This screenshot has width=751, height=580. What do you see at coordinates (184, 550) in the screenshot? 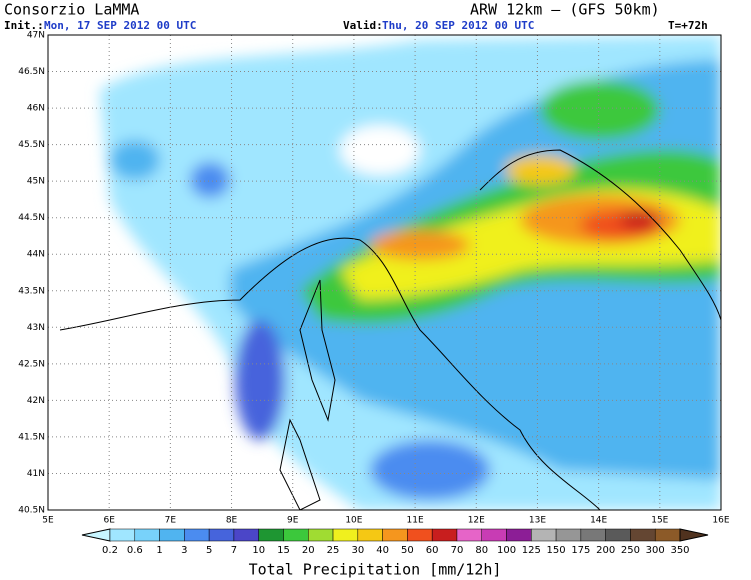
I see `colorbar-label: 3` at bounding box center [184, 550].